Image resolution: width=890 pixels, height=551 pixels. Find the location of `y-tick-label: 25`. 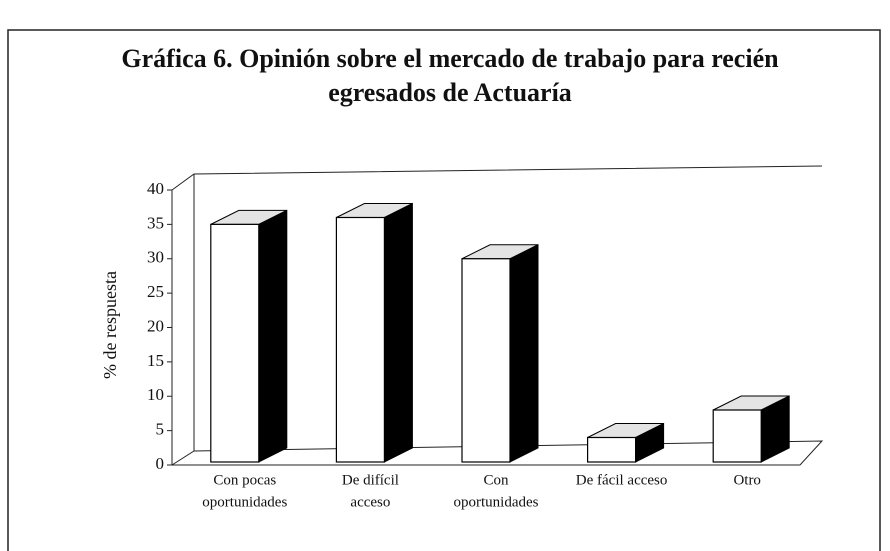

y-tick-label: 25 is located at coordinates (155, 291).